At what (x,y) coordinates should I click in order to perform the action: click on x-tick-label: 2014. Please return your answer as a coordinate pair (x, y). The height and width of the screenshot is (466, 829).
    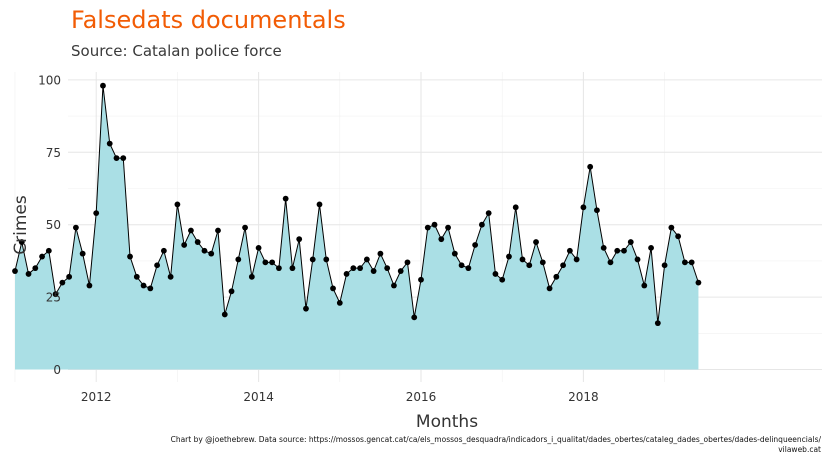
    Looking at the image, I should click on (258, 397).